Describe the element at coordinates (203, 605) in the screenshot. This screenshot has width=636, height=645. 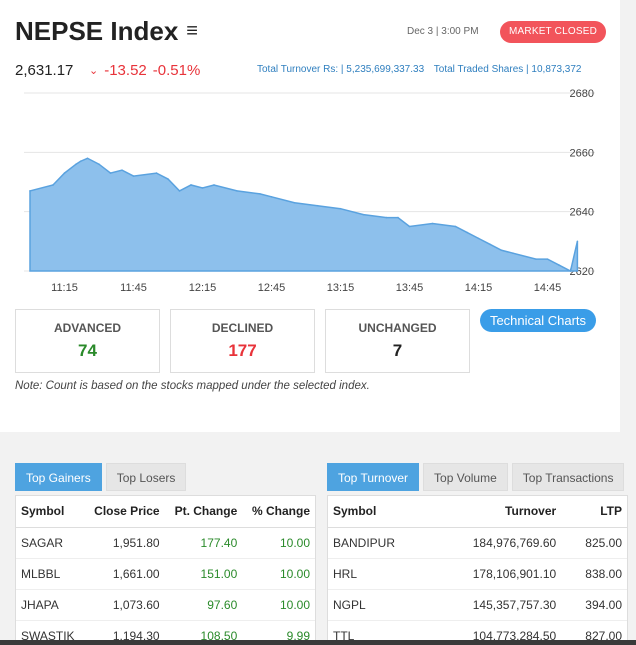
I see `pt-change-cell: 97.60` at that location.